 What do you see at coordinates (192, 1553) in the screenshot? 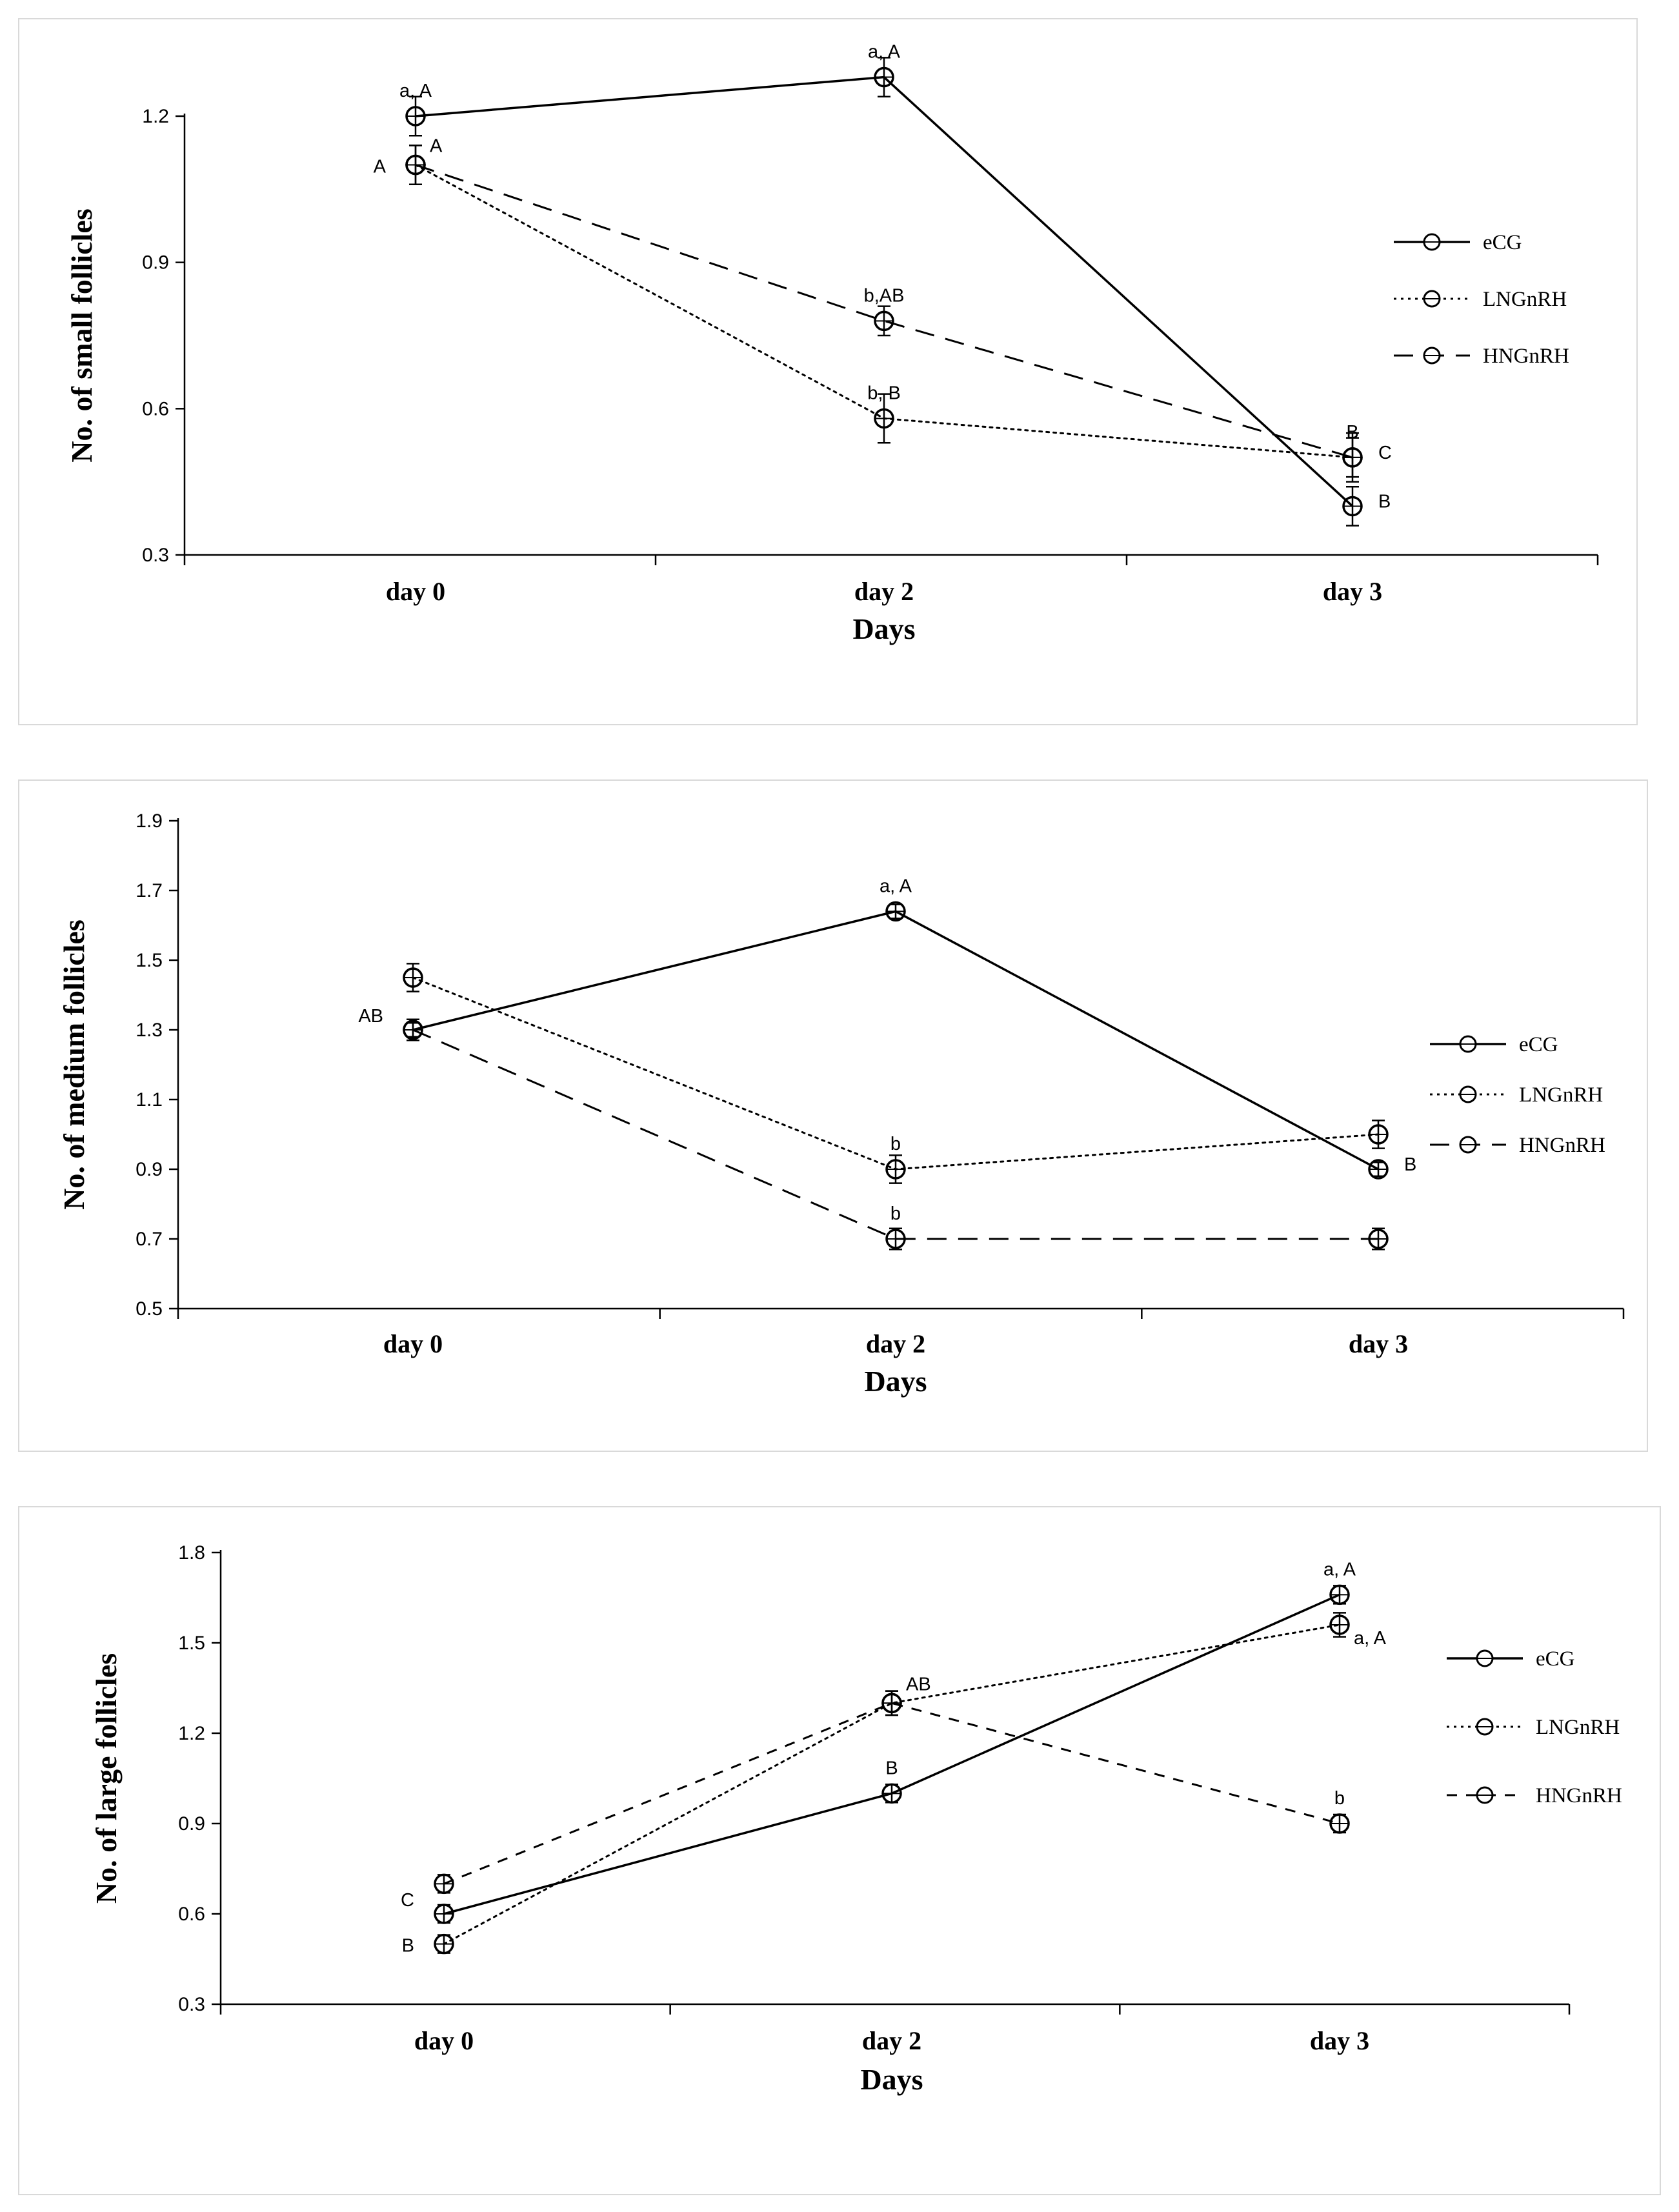
I see `y-tick-label: 1.8` at bounding box center [192, 1553].